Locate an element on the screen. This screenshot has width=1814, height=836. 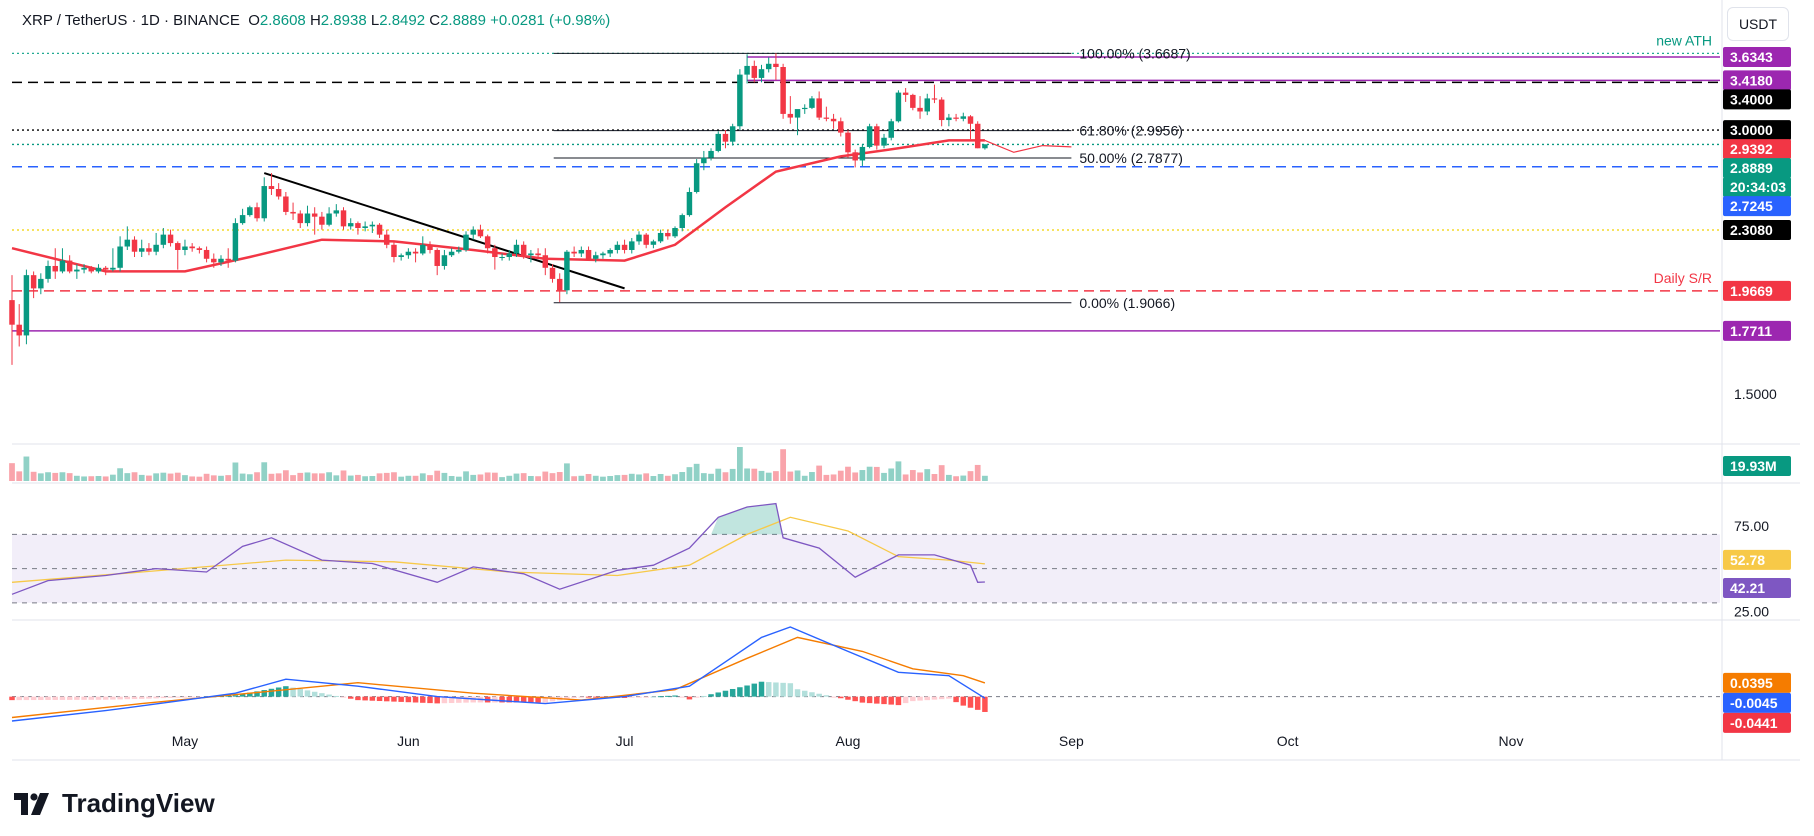
low-value: 2.8492 is located at coordinates (402, 20).